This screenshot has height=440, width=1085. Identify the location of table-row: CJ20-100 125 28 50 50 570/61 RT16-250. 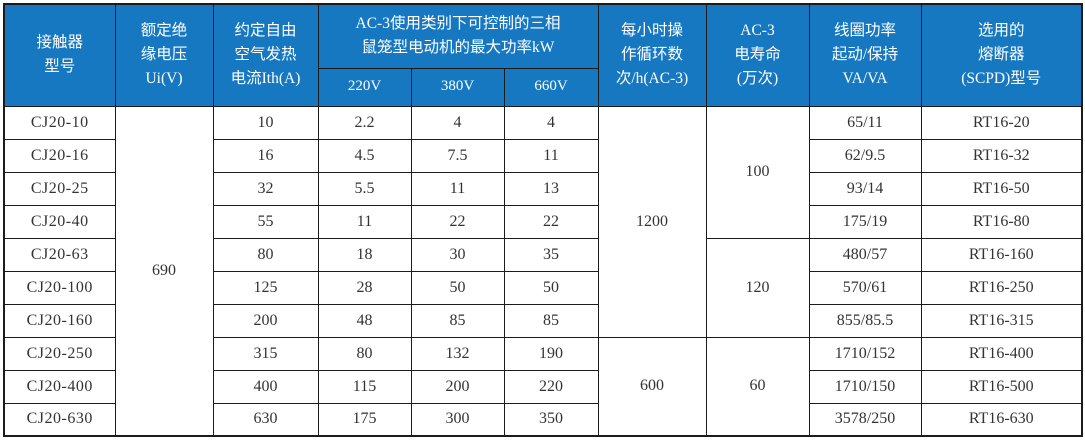
(543, 287).